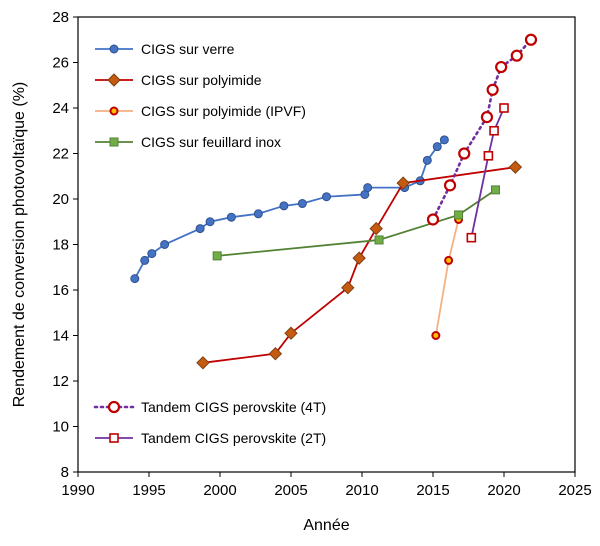 This screenshot has width=600, height=546. Describe the element at coordinates (60, 336) in the screenshot. I see `y-tick-label: 14` at that location.